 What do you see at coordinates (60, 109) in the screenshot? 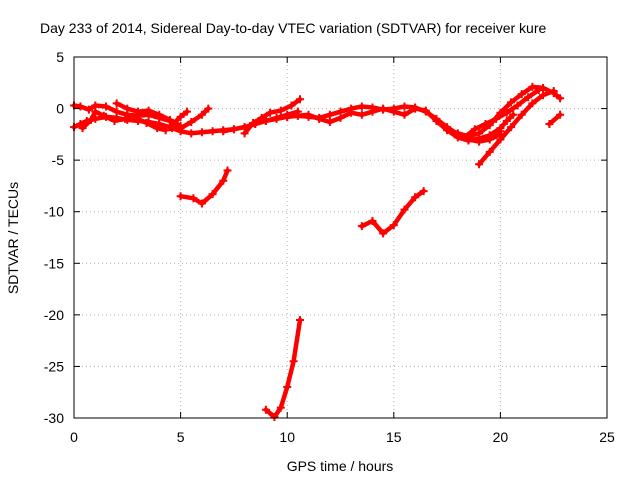
I see `y-tick-label: 0` at bounding box center [60, 109].